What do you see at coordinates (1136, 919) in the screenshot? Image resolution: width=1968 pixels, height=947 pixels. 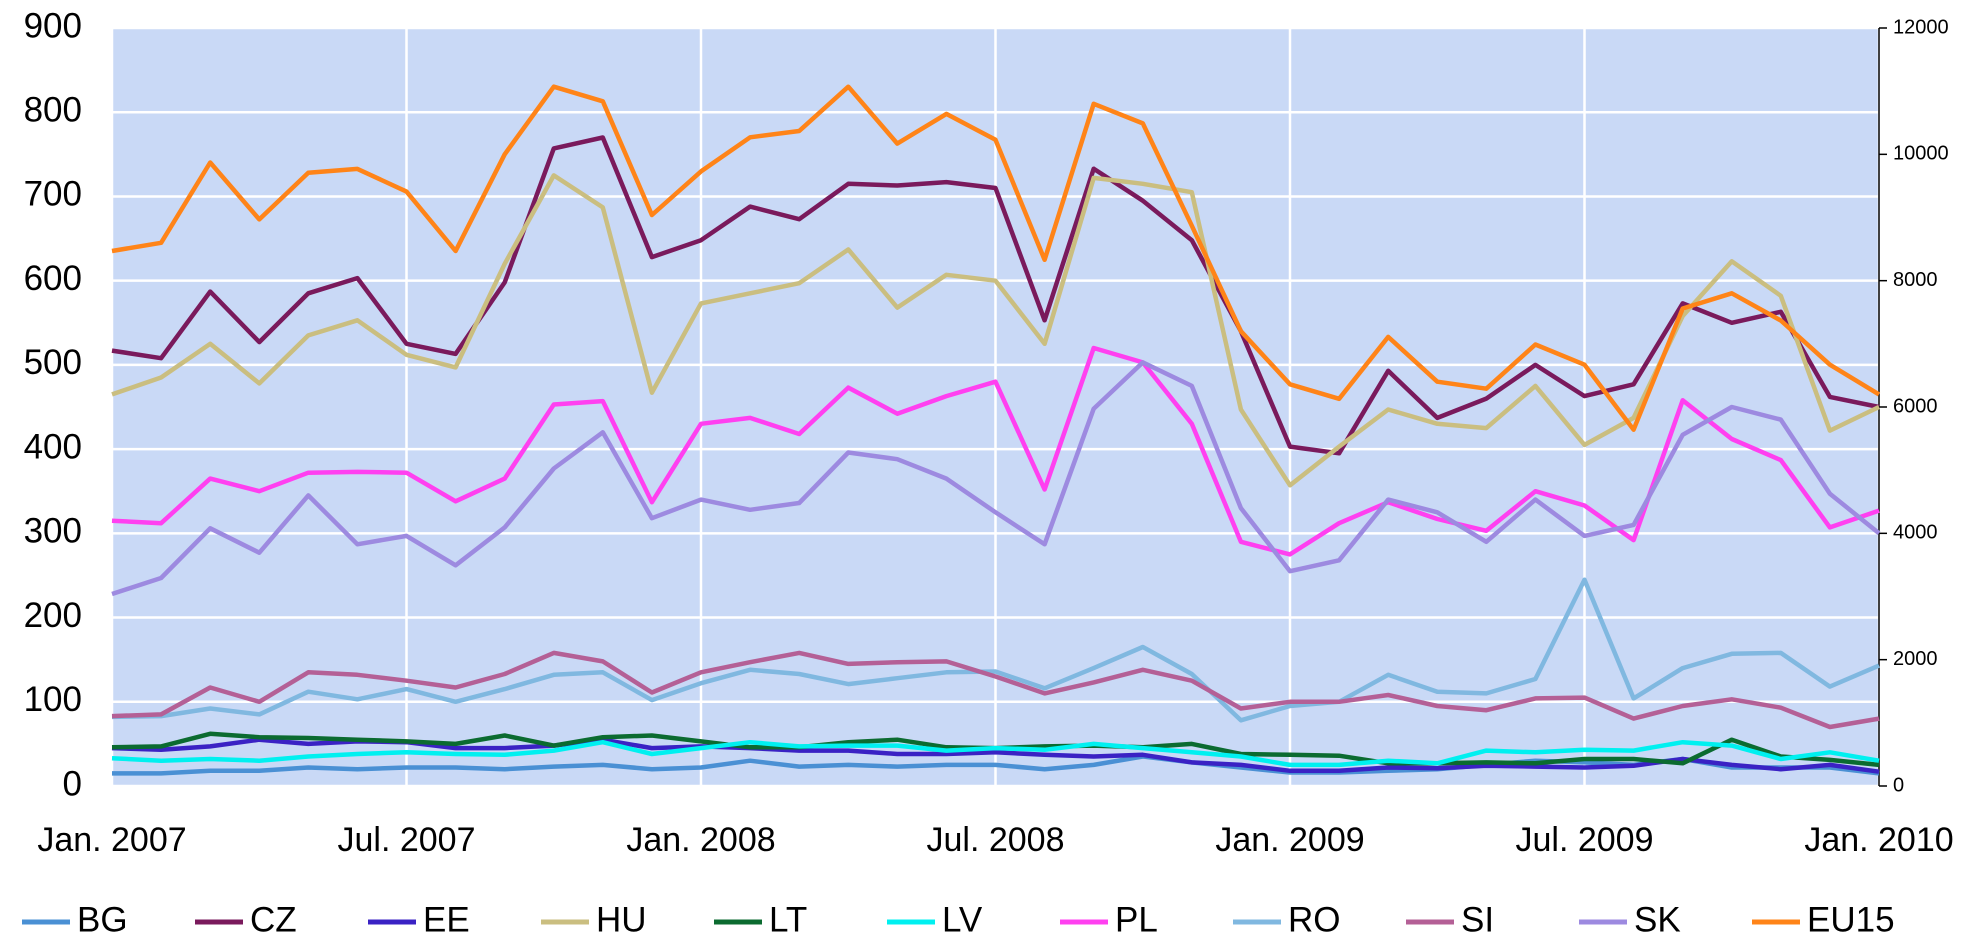 I see `legend-label: PL` at bounding box center [1136, 919].